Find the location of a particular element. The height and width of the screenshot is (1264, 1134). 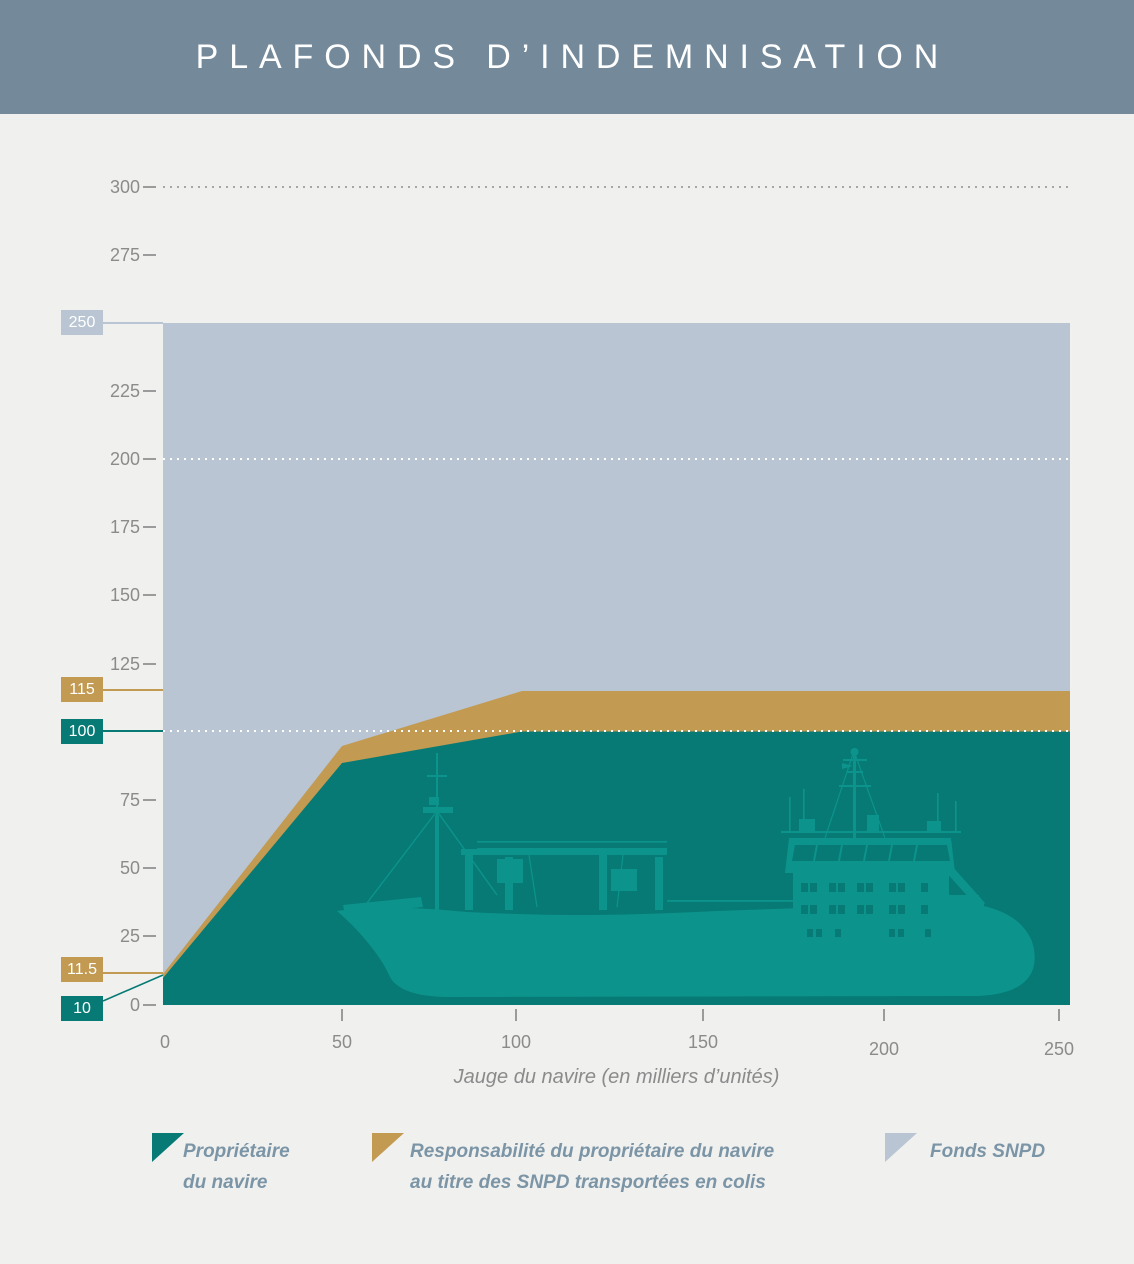

y-axis-label: 150 is located at coordinates (124, 595).